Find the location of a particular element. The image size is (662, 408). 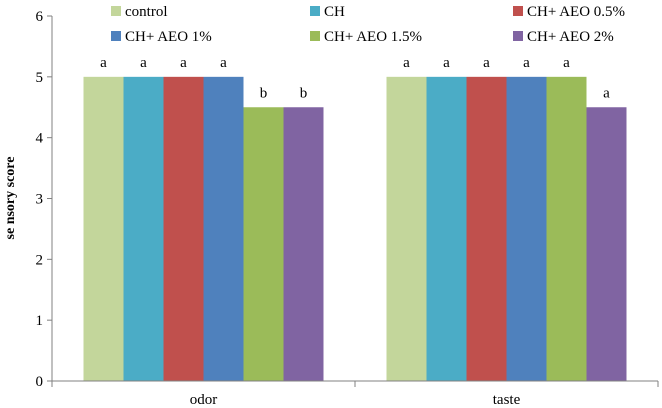

legend-label: CH+ AEO 2% is located at coordinates (570, 37).